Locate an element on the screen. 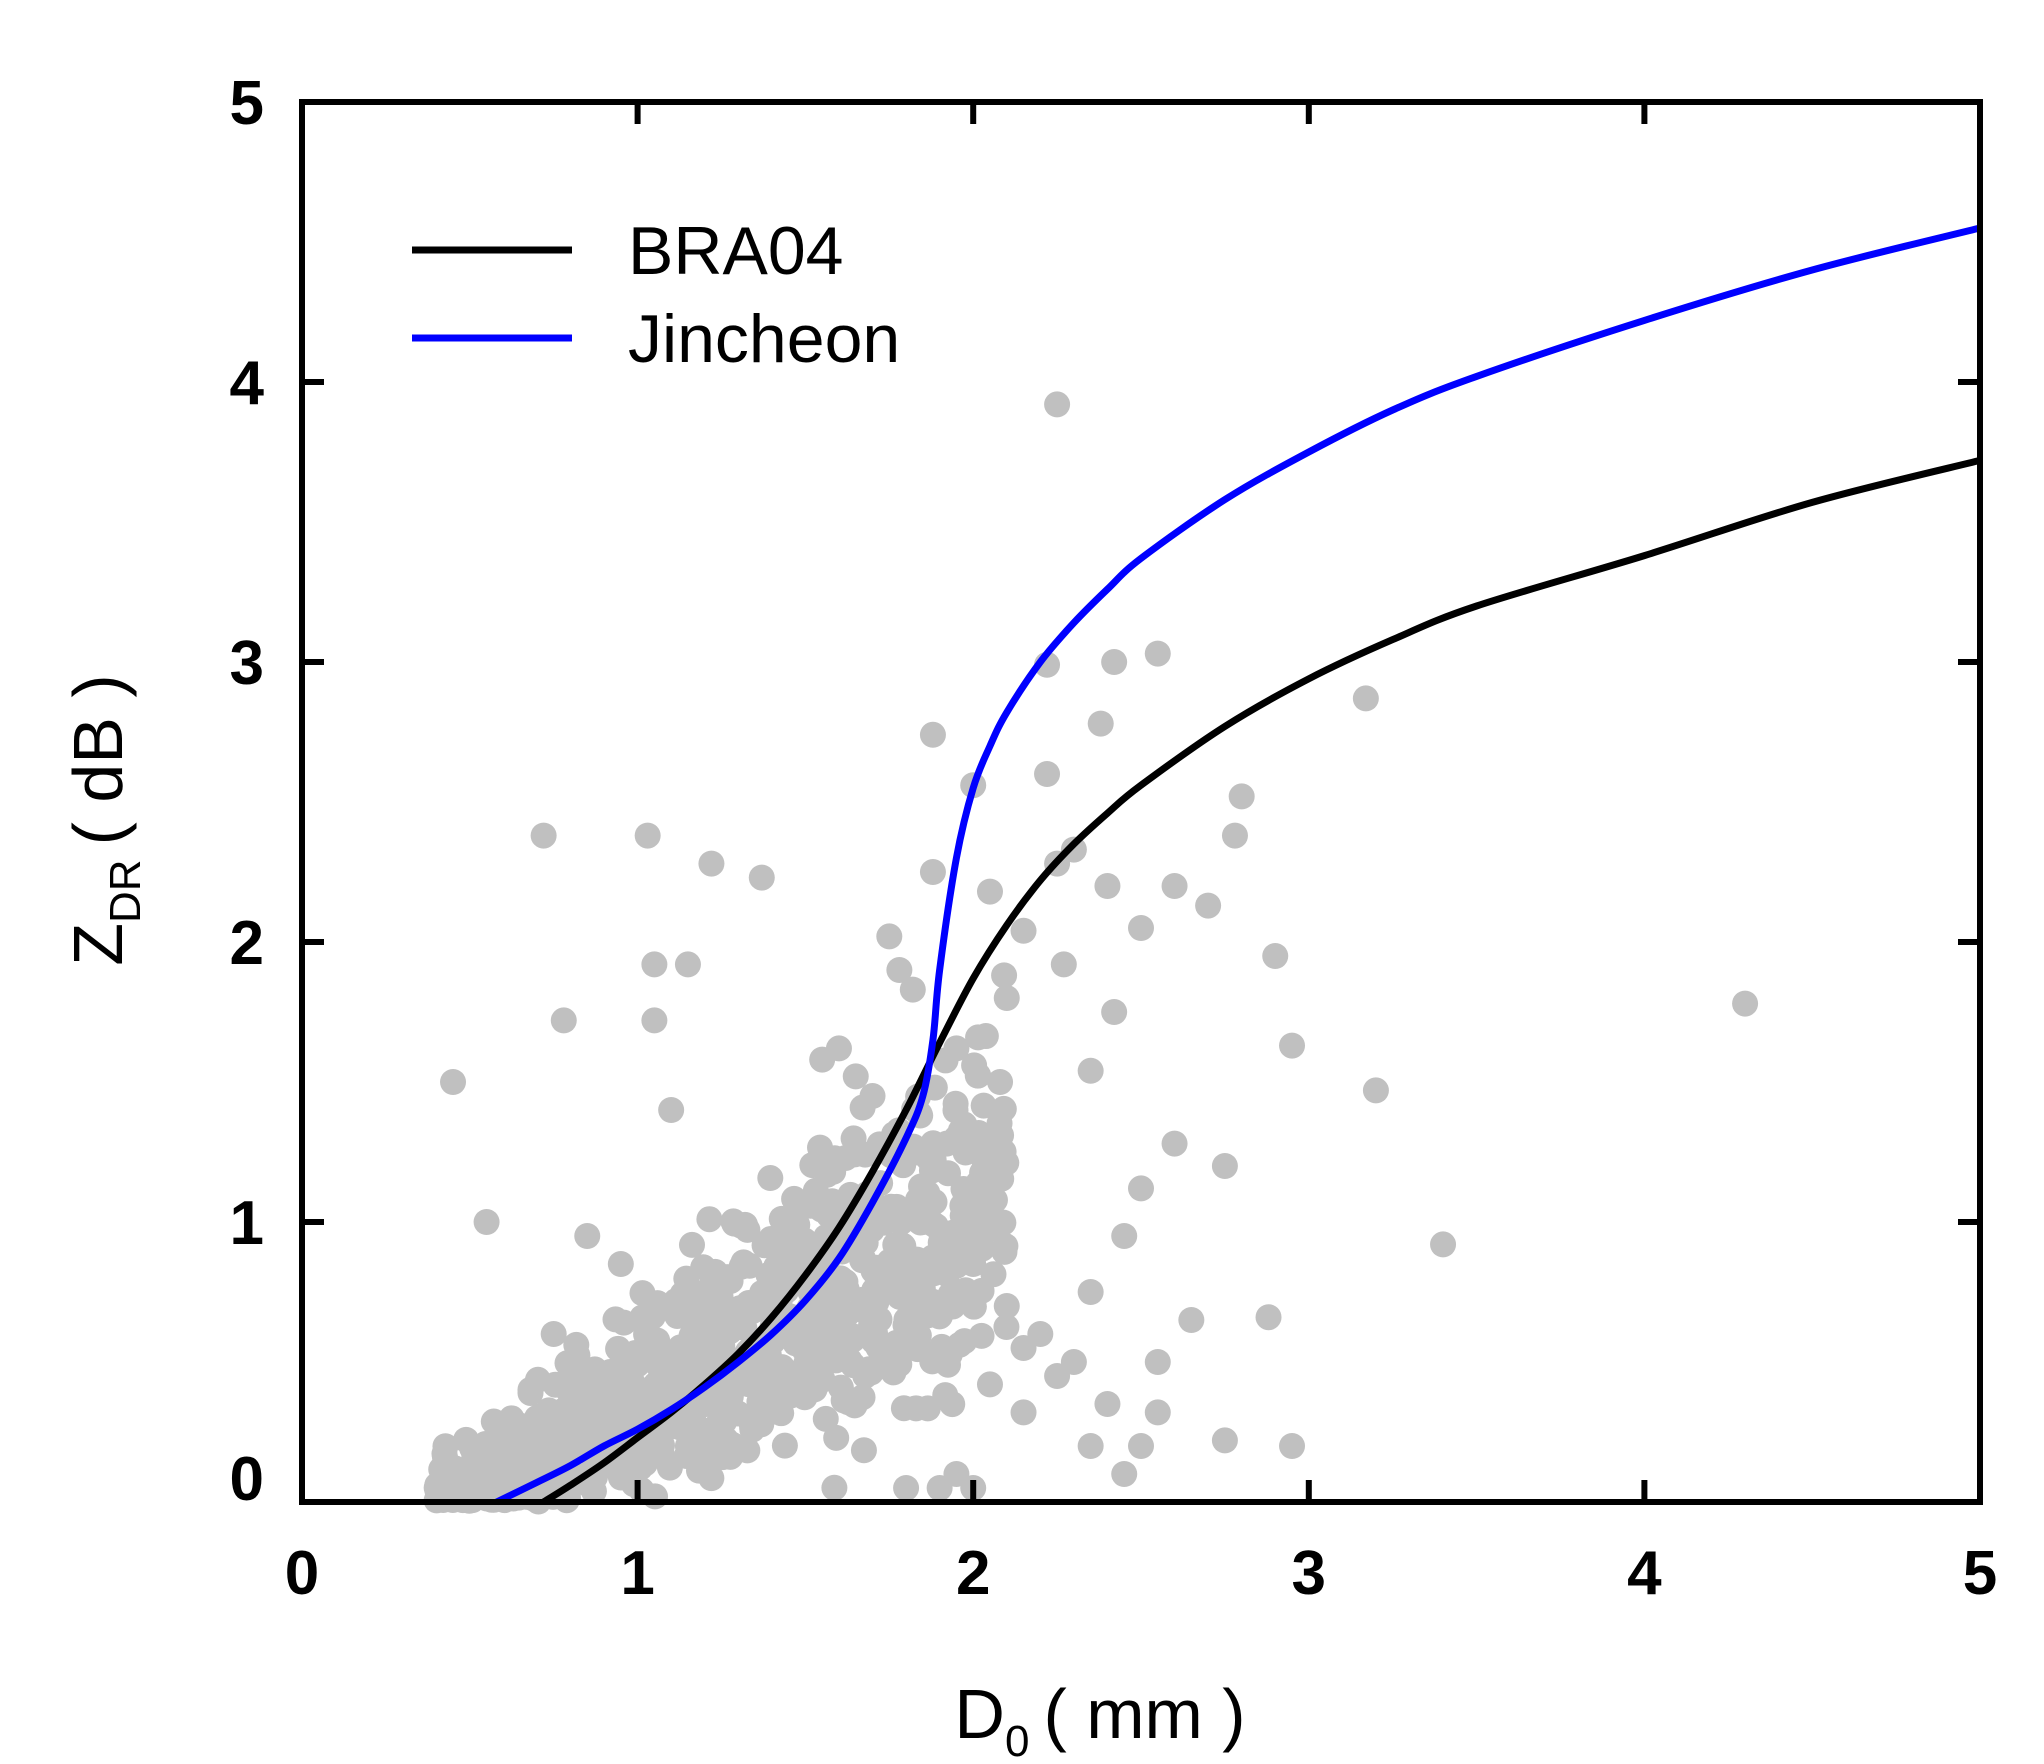 Image resolution: width=2044 pixels, height=1764 pixels. x-axis-label: D0( mm ) is located at coordinates (1099, 1719).